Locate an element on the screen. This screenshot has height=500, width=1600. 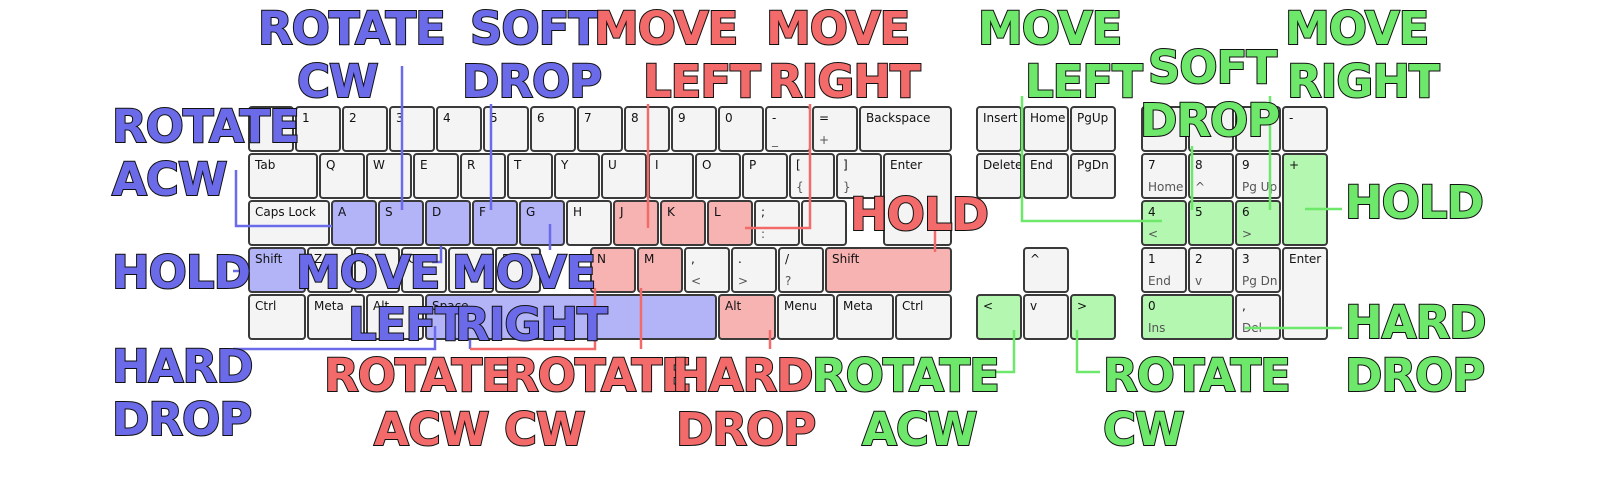
label-move-left-red-line1: MOVE is located at coordinates (666, 28).